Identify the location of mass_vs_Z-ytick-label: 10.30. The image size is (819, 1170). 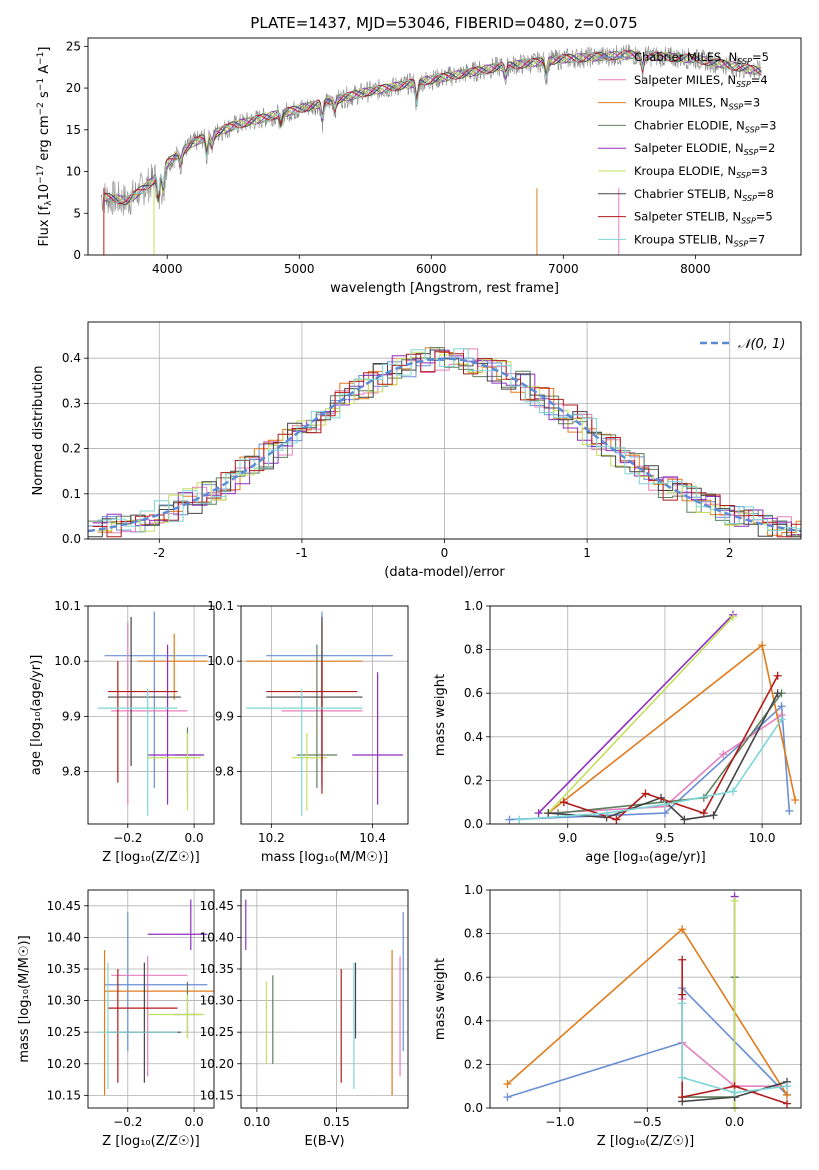
(64, 1001).